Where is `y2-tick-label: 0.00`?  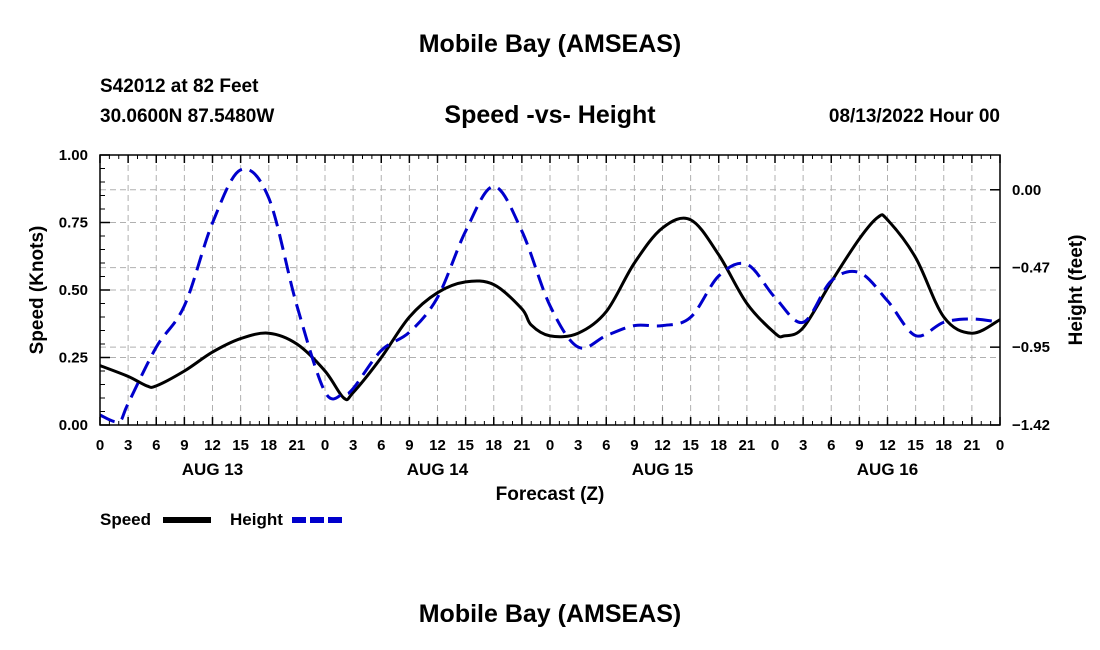 y2-tick-label: 0.00 is located at coordinates (1026, 190).